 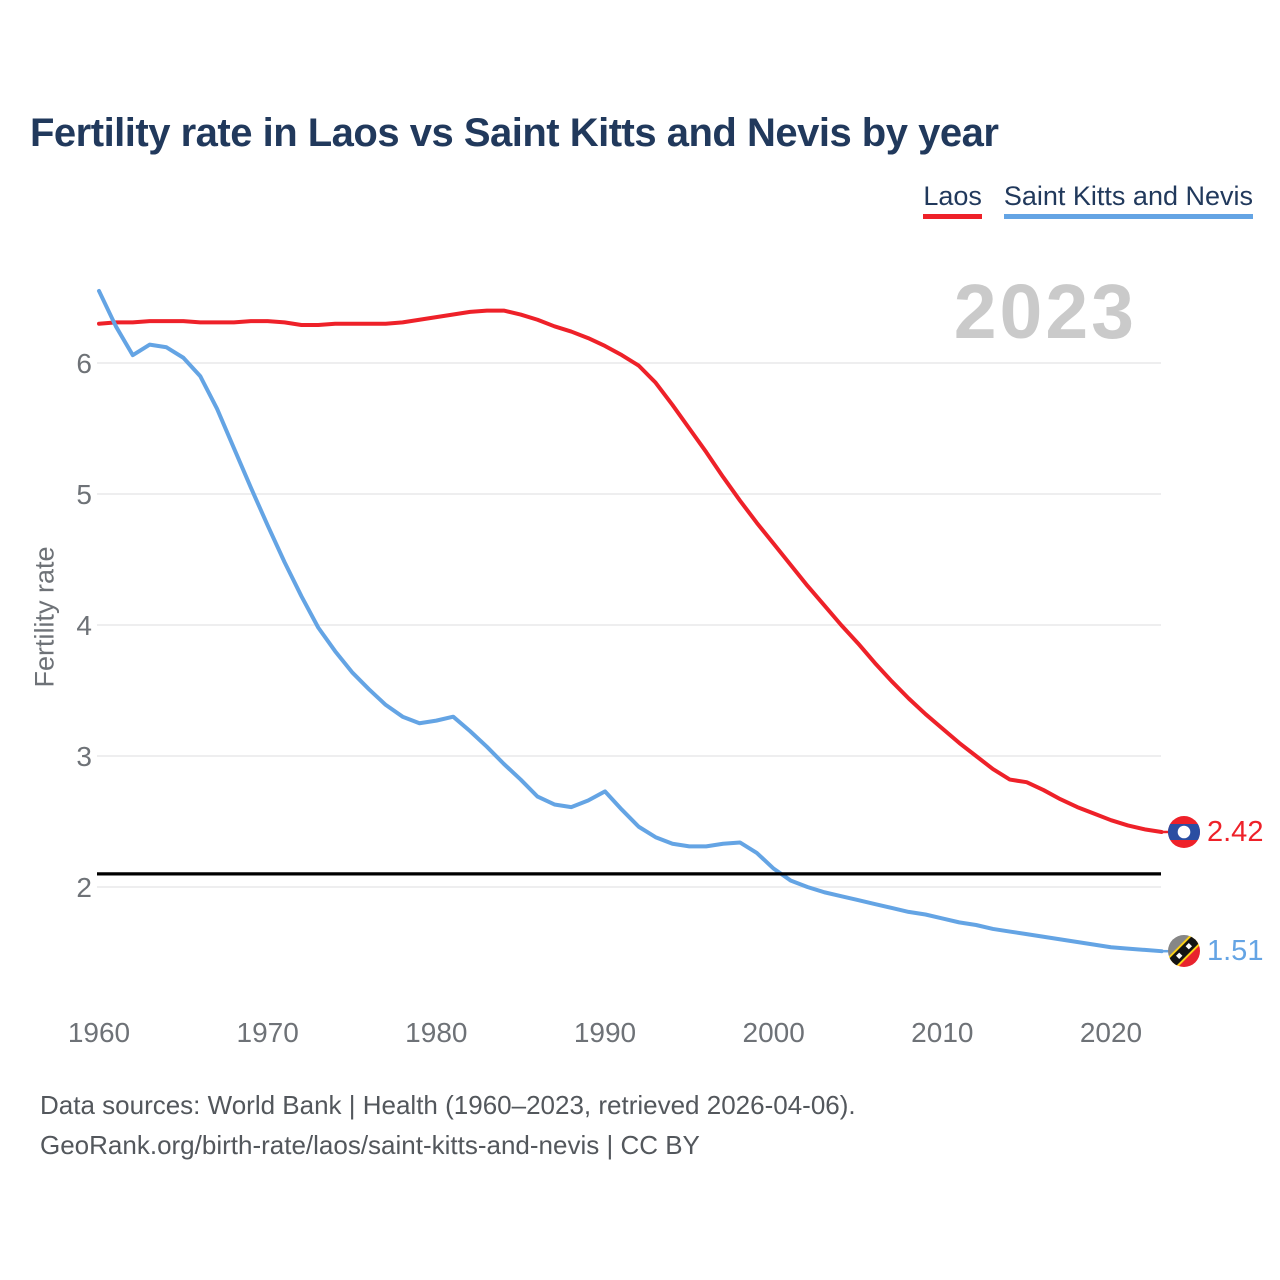 I want to click on laos-end-label: 2.42, so click(x=1216, y=831).